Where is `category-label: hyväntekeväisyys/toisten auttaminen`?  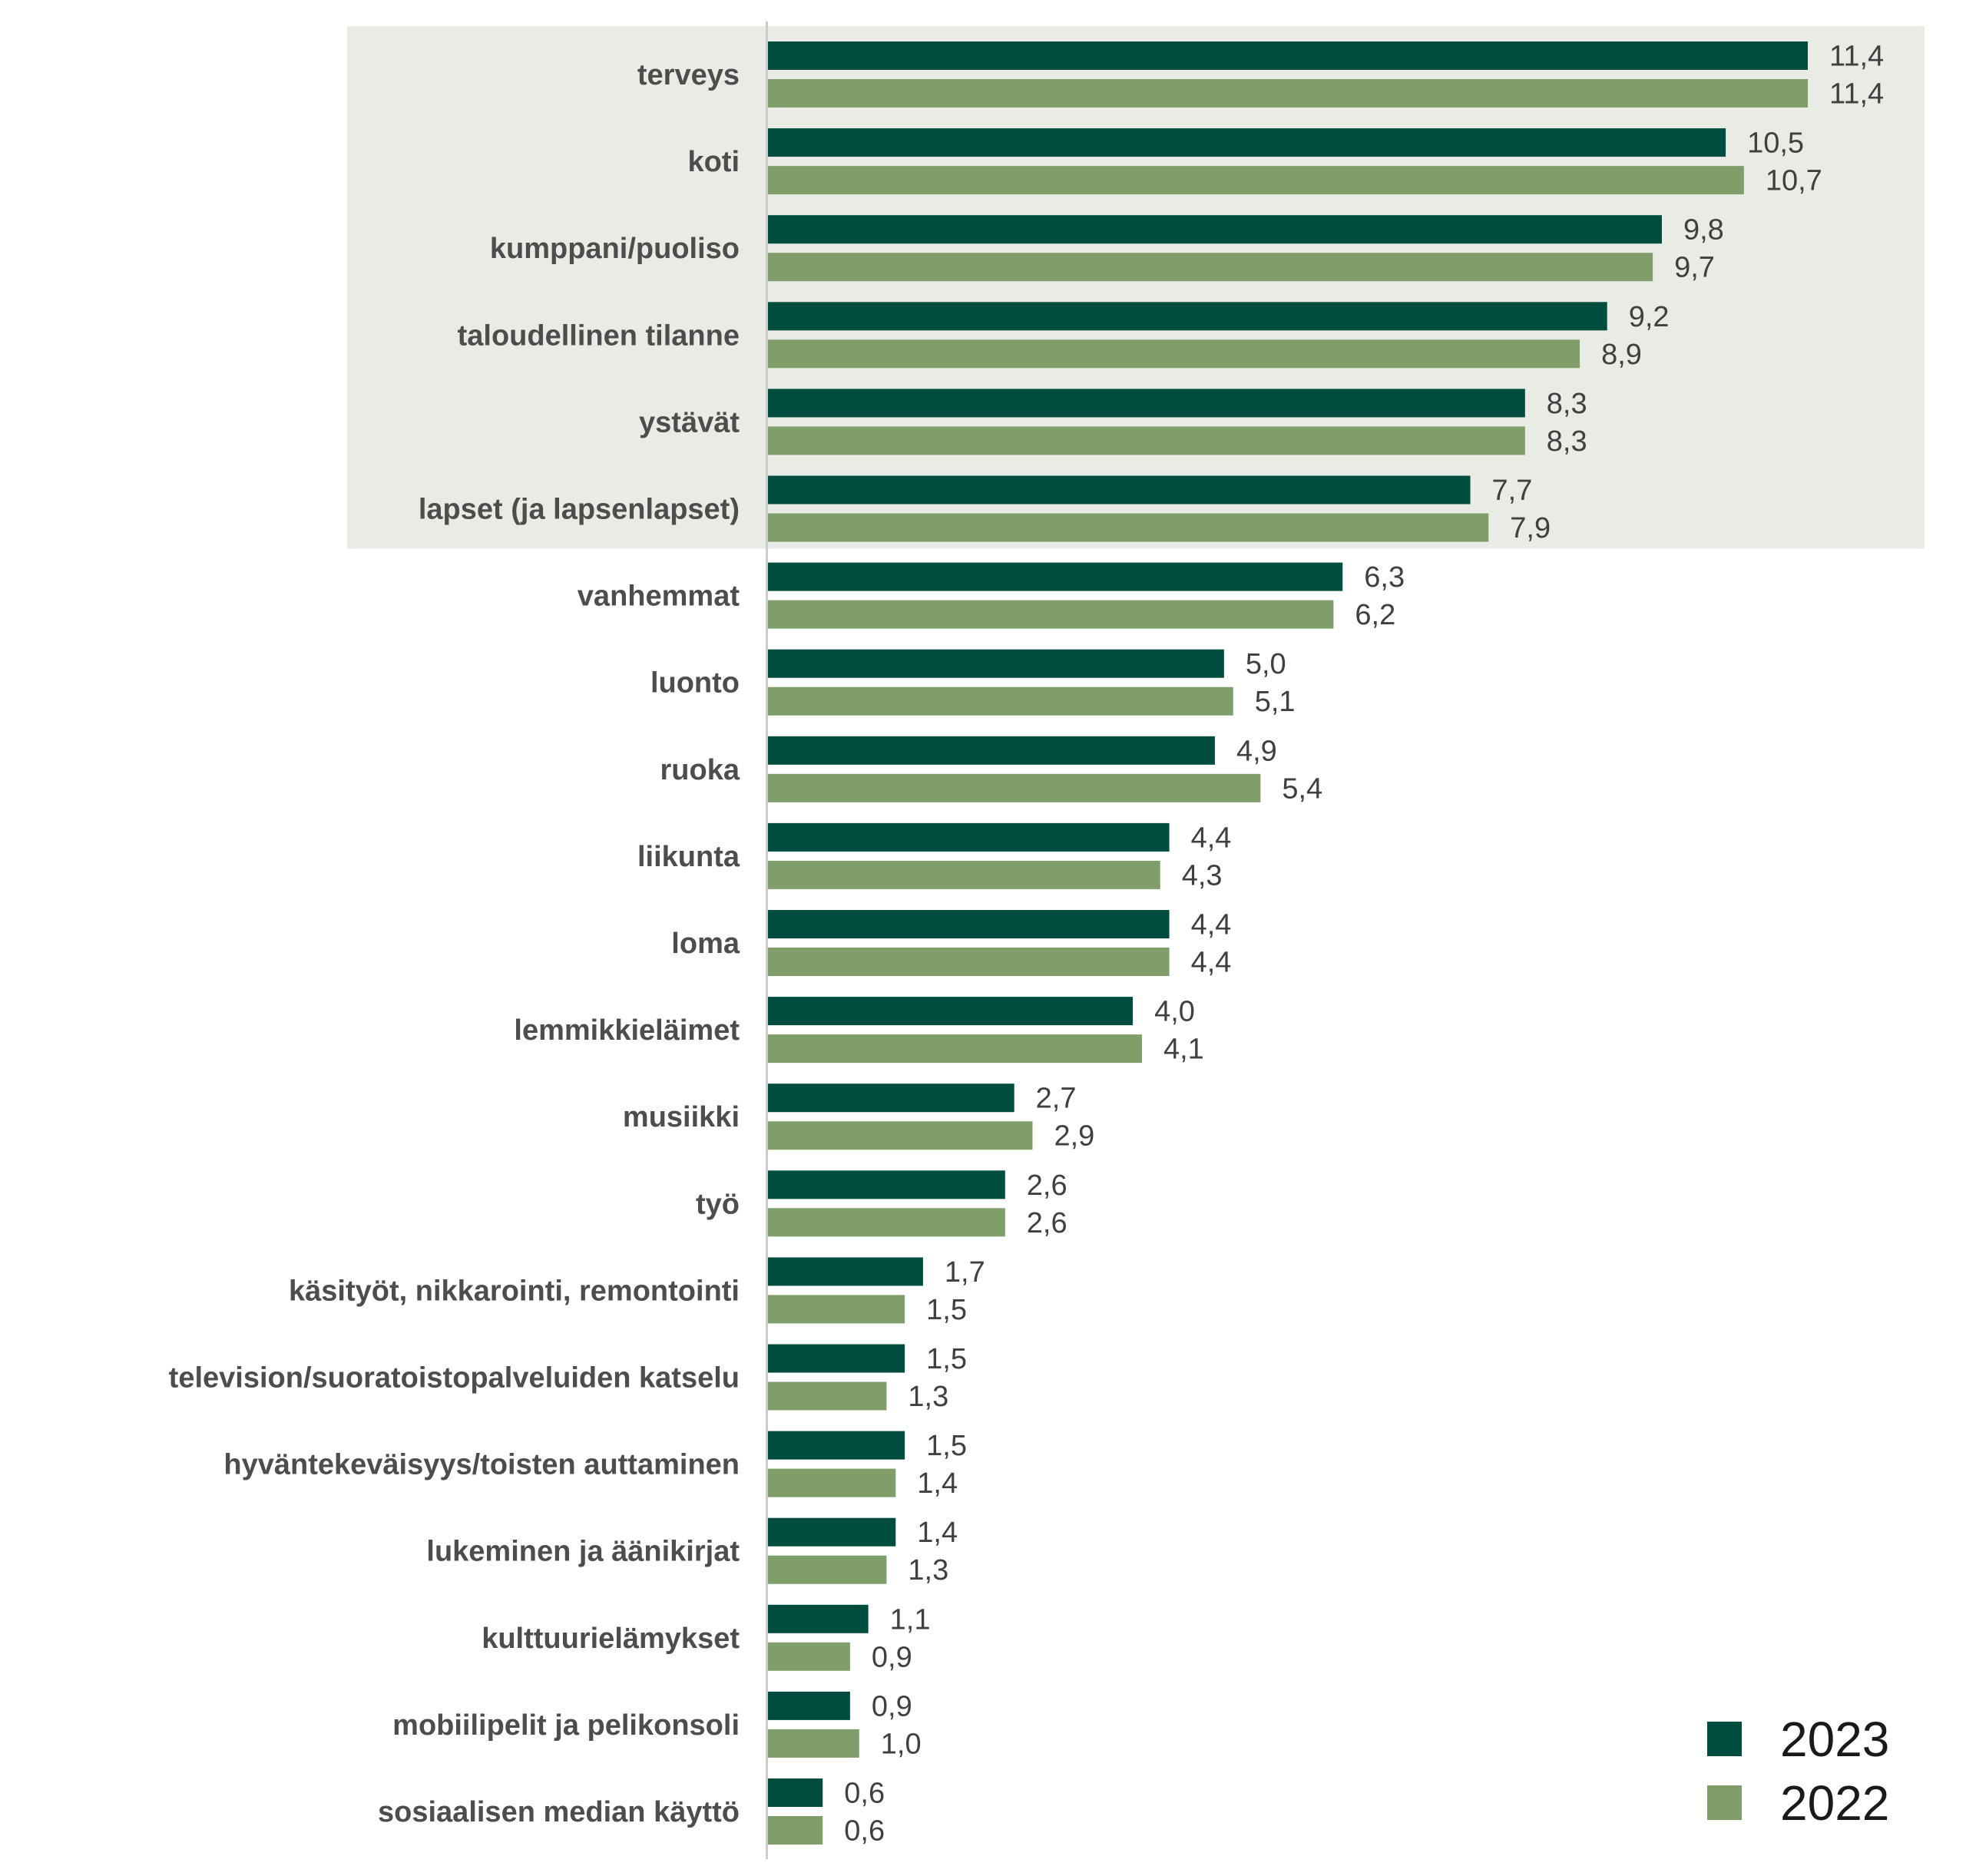 category-label: hyväntekeväisyys/toisten auttaminen is located at coordinates (482, 1465).